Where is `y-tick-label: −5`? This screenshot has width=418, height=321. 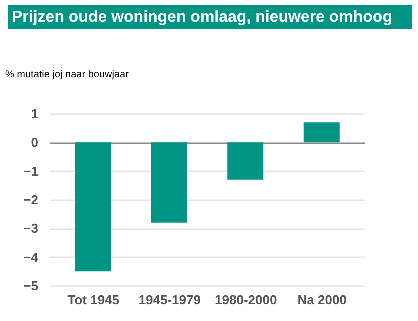 y-tick-label: −5 is located at coordinates (31, 286).